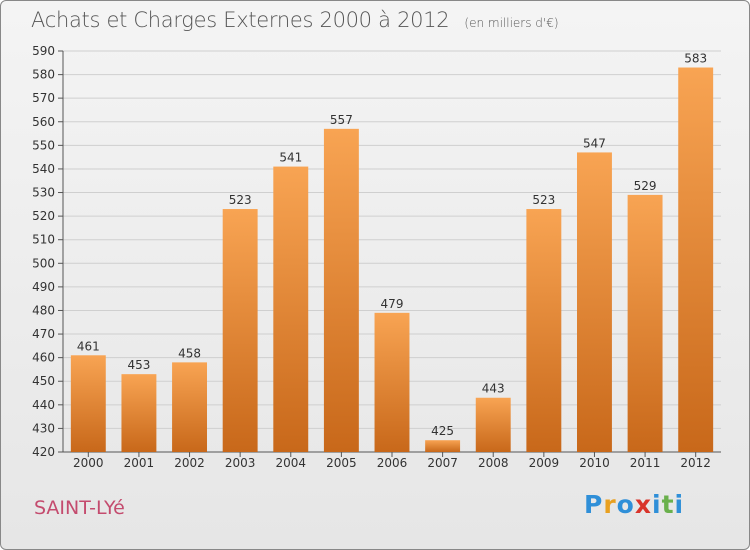 Image resolution: width=750 pixels, height=550 pixels. Describe the element at coordinates (392, 304) in the screenshot. I see `data-label-2006: 479` at that location.